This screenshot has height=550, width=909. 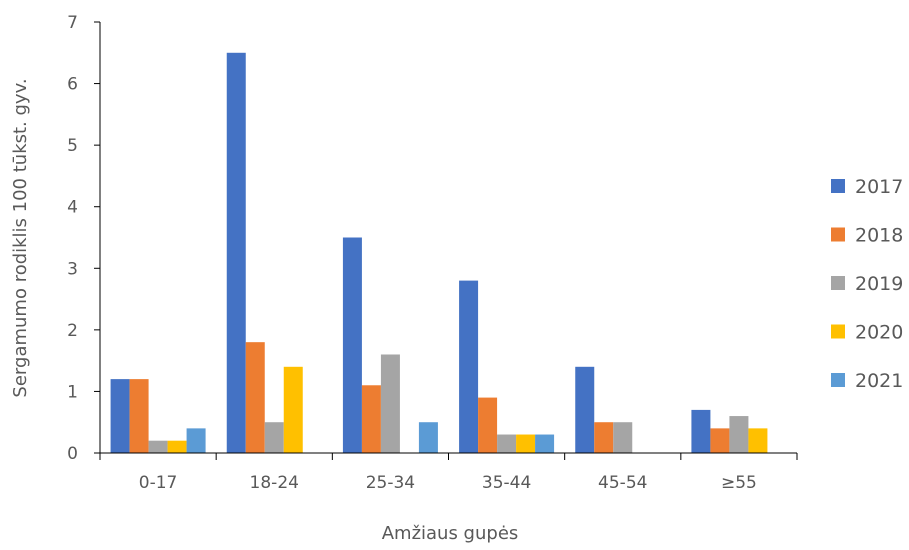 What do you see at coordinates (838, 331) in the screenshot?
I see `legend-swatch-2020` at bounding box center [838, 331].